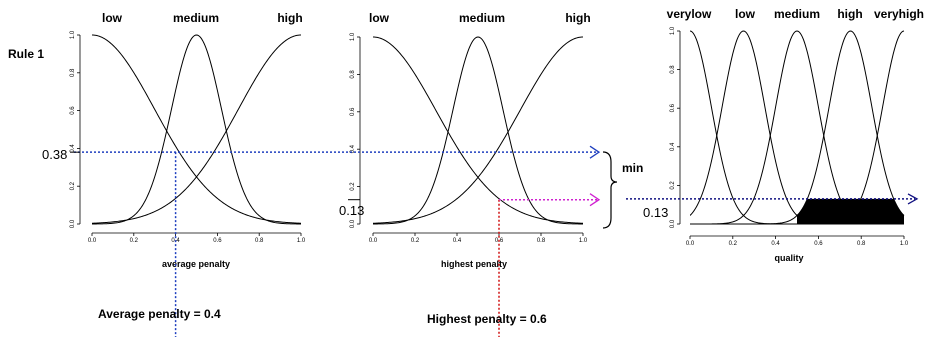 The width and height of the screenshot is (936, 337). What do you see at coordinates (689, 14) in the screenshot?
I see `term-label-verylow: verylow` at bounding box center [689, 14].